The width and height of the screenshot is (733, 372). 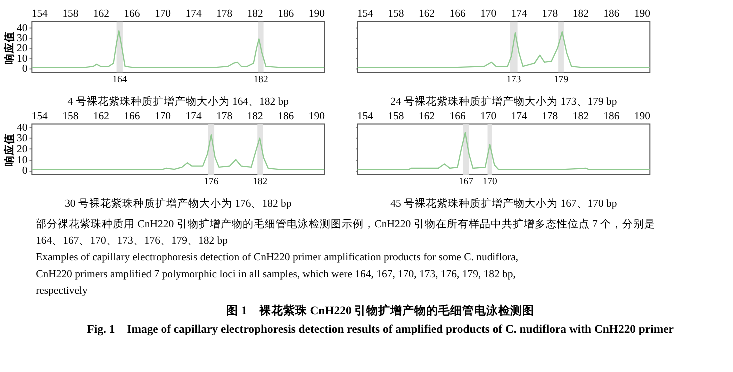 I want to click on band-label: 179, so click(x=561, y=80).